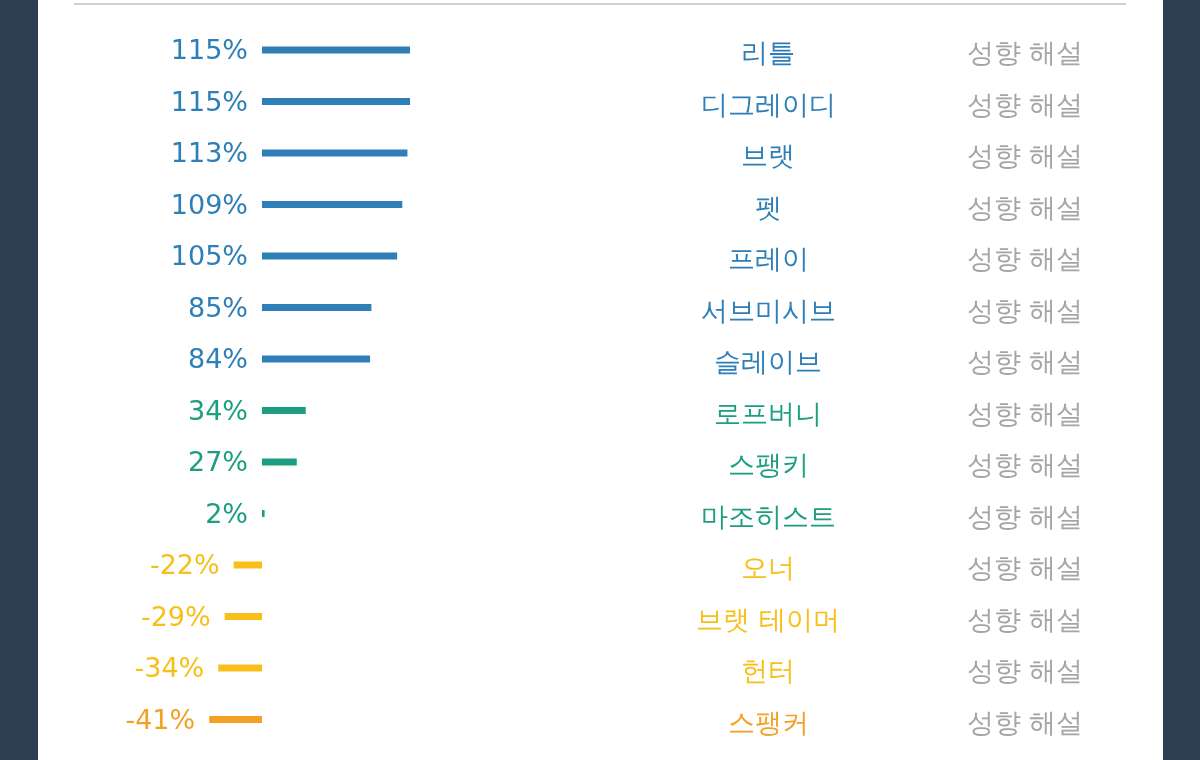 This screenshot has width=1200, height=760. What do you see at coordinates (184, 565) in the screenshot?
I see `data-label: -22%` at bounding box center [184, 565].